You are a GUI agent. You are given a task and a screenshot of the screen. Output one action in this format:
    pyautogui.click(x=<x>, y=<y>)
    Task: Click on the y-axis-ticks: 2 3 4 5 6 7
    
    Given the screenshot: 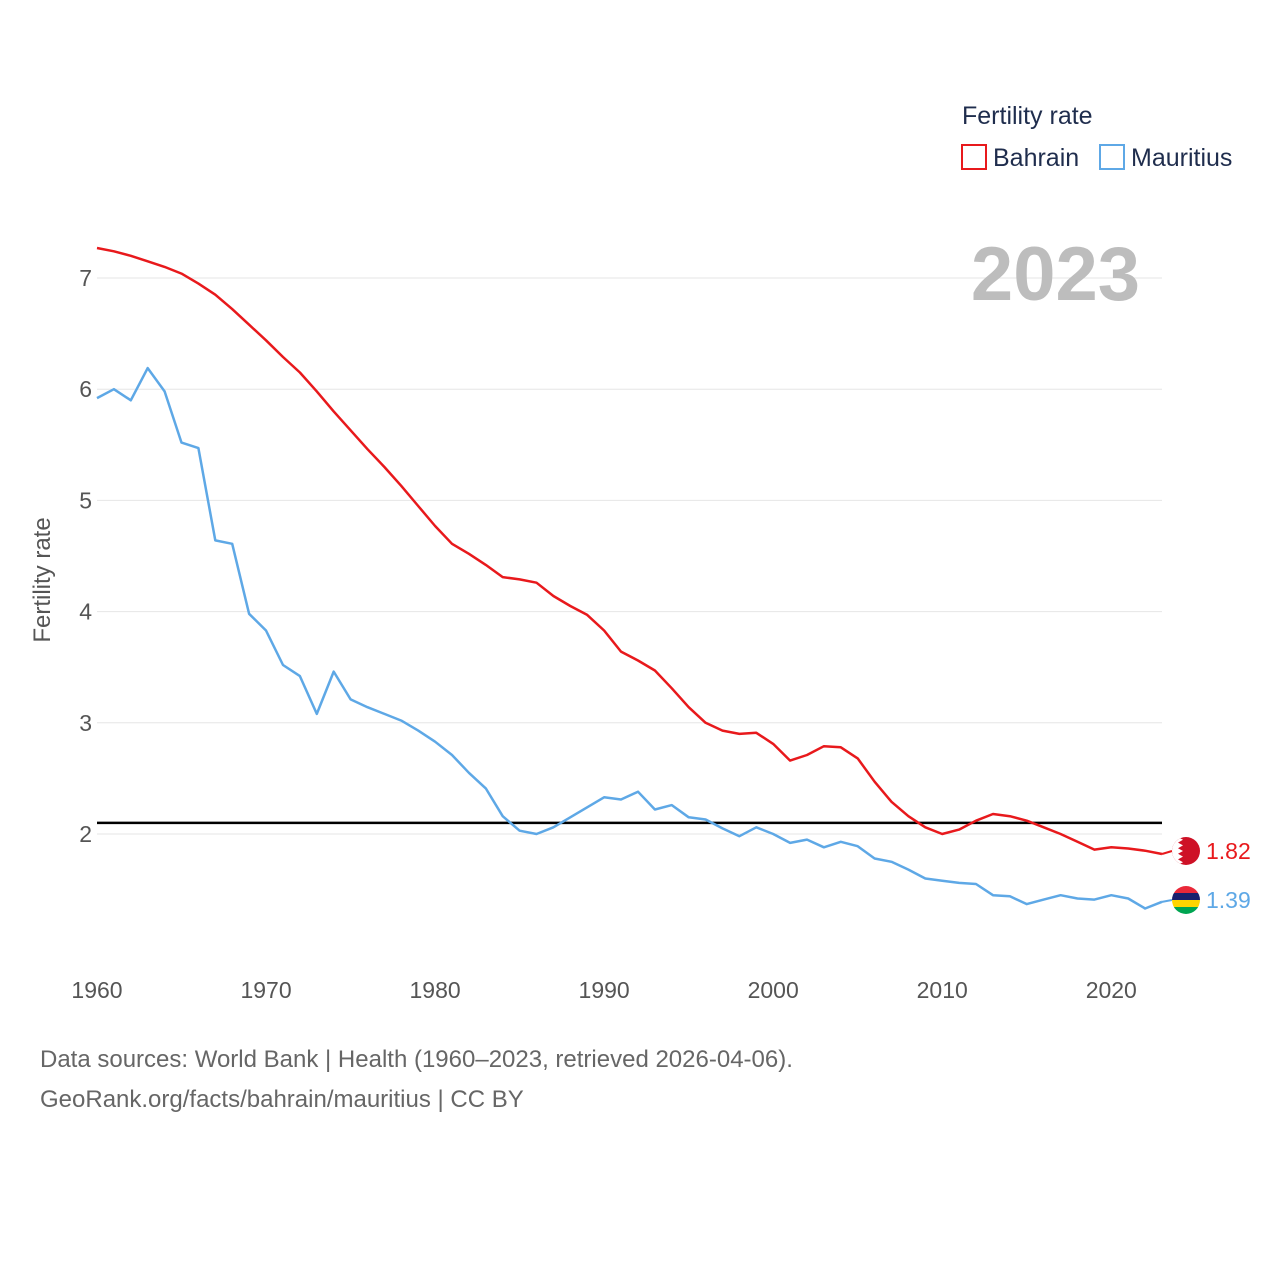 What is the action you would take?
    pyautogui.click(x=85, y=556)
    